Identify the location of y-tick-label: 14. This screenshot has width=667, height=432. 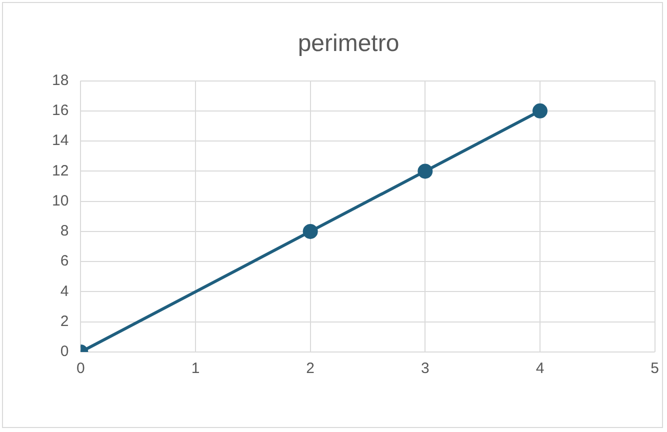
(60, 141).